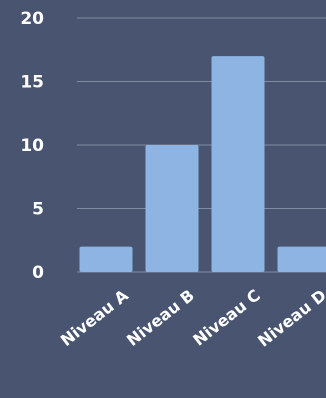 The width and height of the screenshot is (326, 398). What do you see at coordinates (94, 317) in the screenshot?
I see `x-tick-label: Niveau A` at bounding box center [94, 317].